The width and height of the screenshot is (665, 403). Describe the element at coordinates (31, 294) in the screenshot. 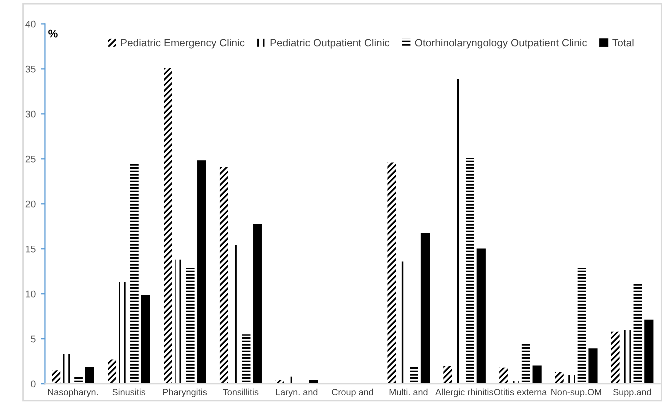

I see `y-tick-label: 10` at that location.